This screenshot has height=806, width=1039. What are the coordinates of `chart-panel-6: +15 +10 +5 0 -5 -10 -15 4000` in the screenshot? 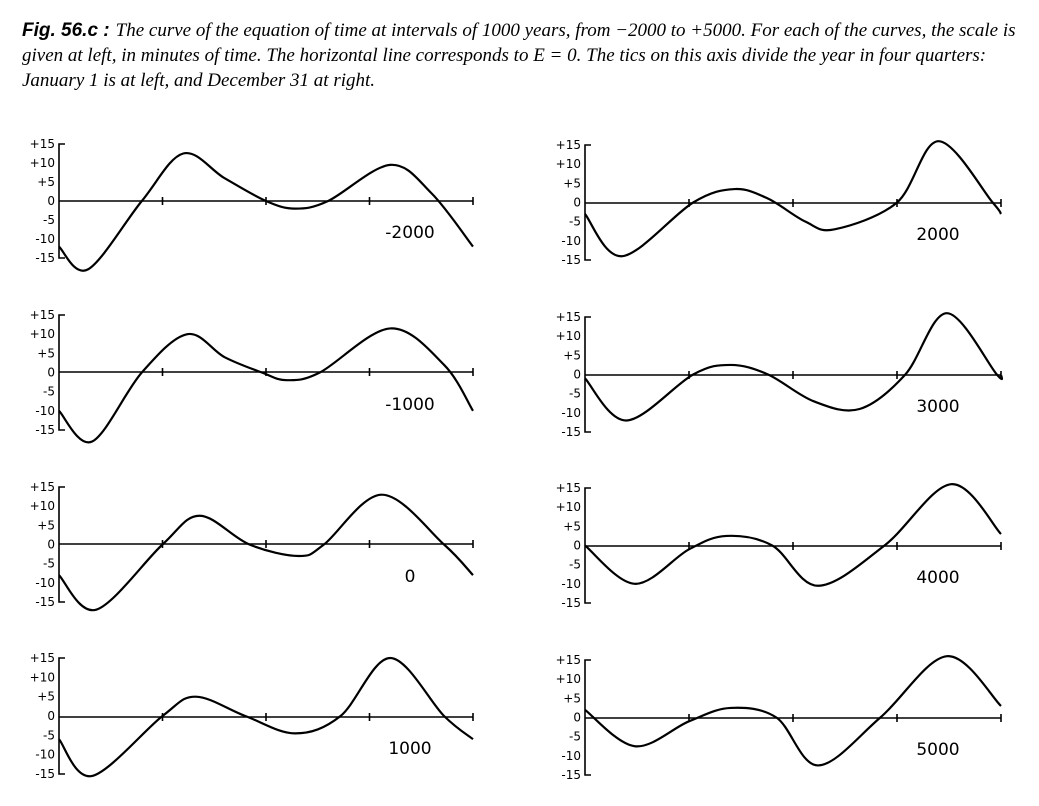 It's located at (779, 545).